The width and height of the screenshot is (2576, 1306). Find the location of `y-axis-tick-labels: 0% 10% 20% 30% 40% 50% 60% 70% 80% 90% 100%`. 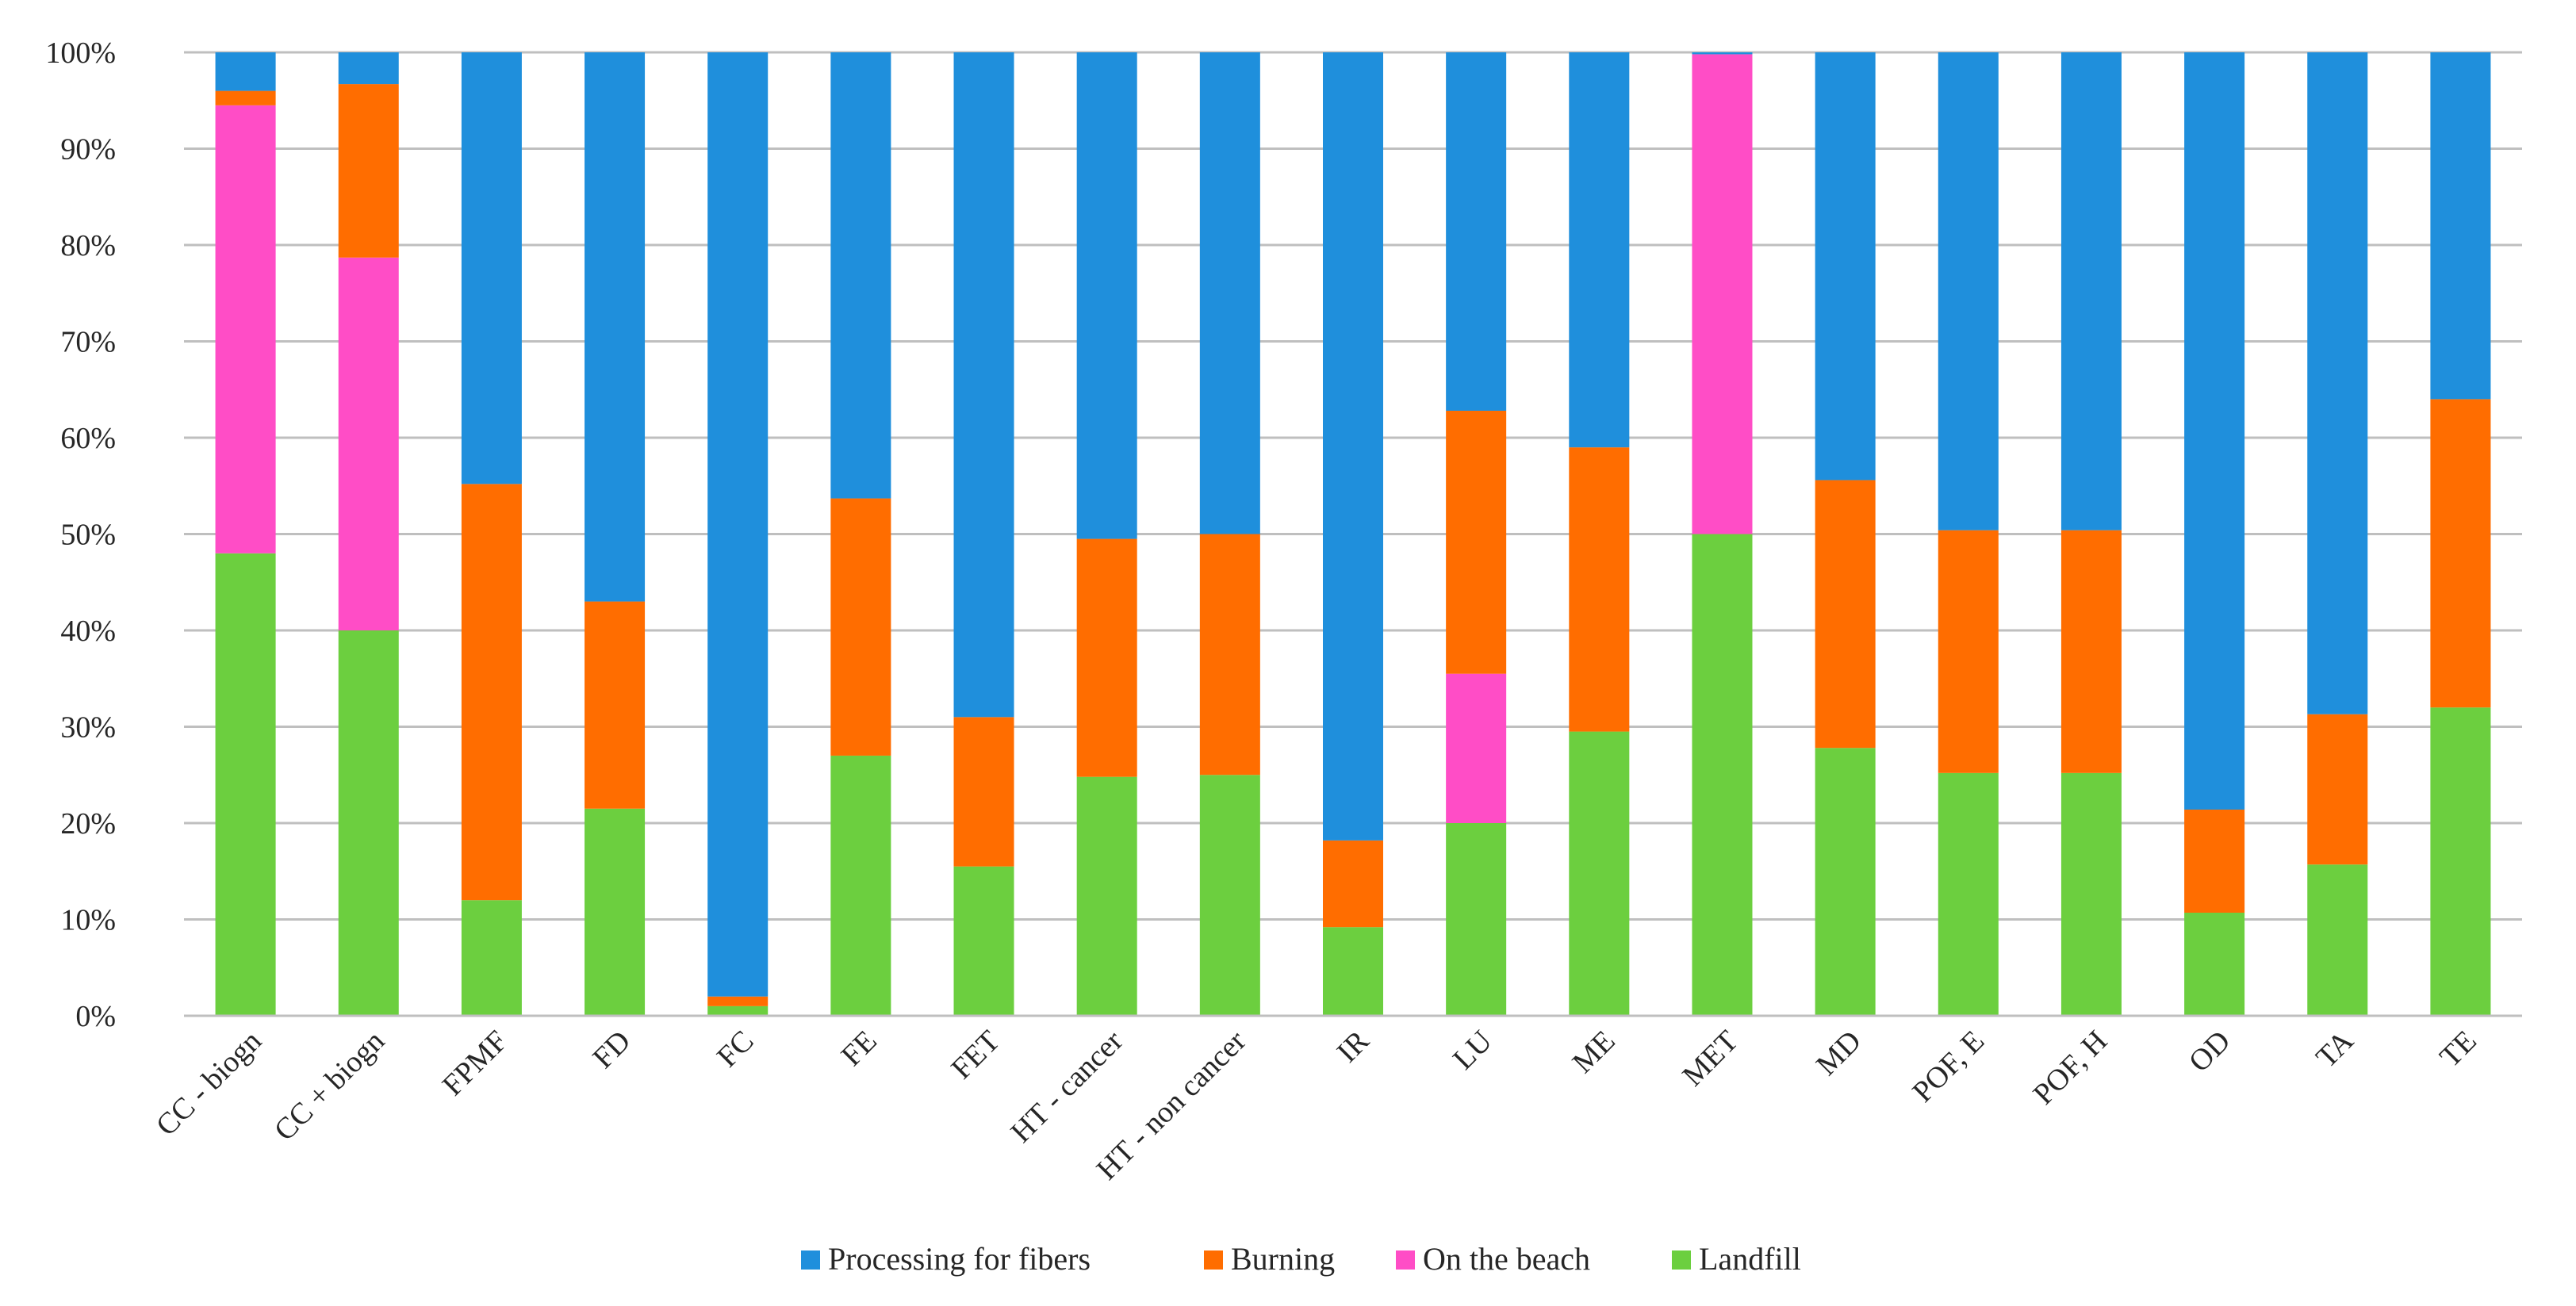

y-axis-tick-labels: 0% 10% 20% 30% 40% 50% 60% 70% 80% 90% 100% is located at coordinates (80, 534).